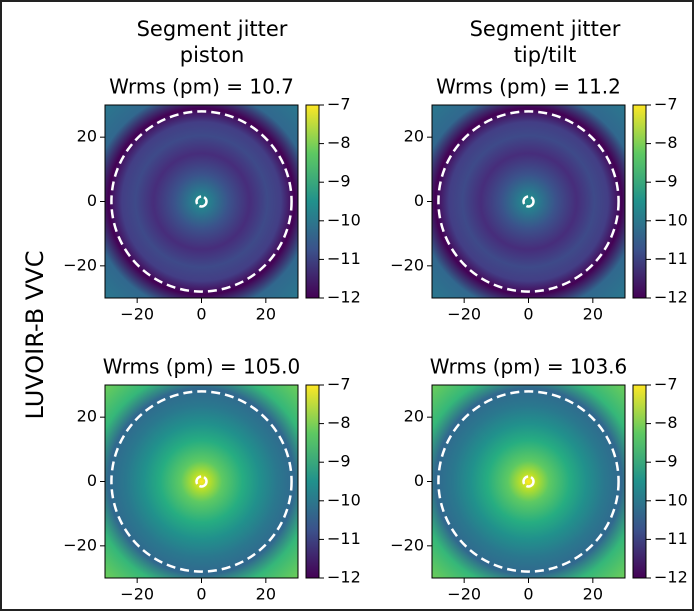 The height and width of the screenshot is (611, 694). What do you see at coordinates (212, 55) in the screenshot?
I see `column-title: piston` at bounding box center [212, 55].